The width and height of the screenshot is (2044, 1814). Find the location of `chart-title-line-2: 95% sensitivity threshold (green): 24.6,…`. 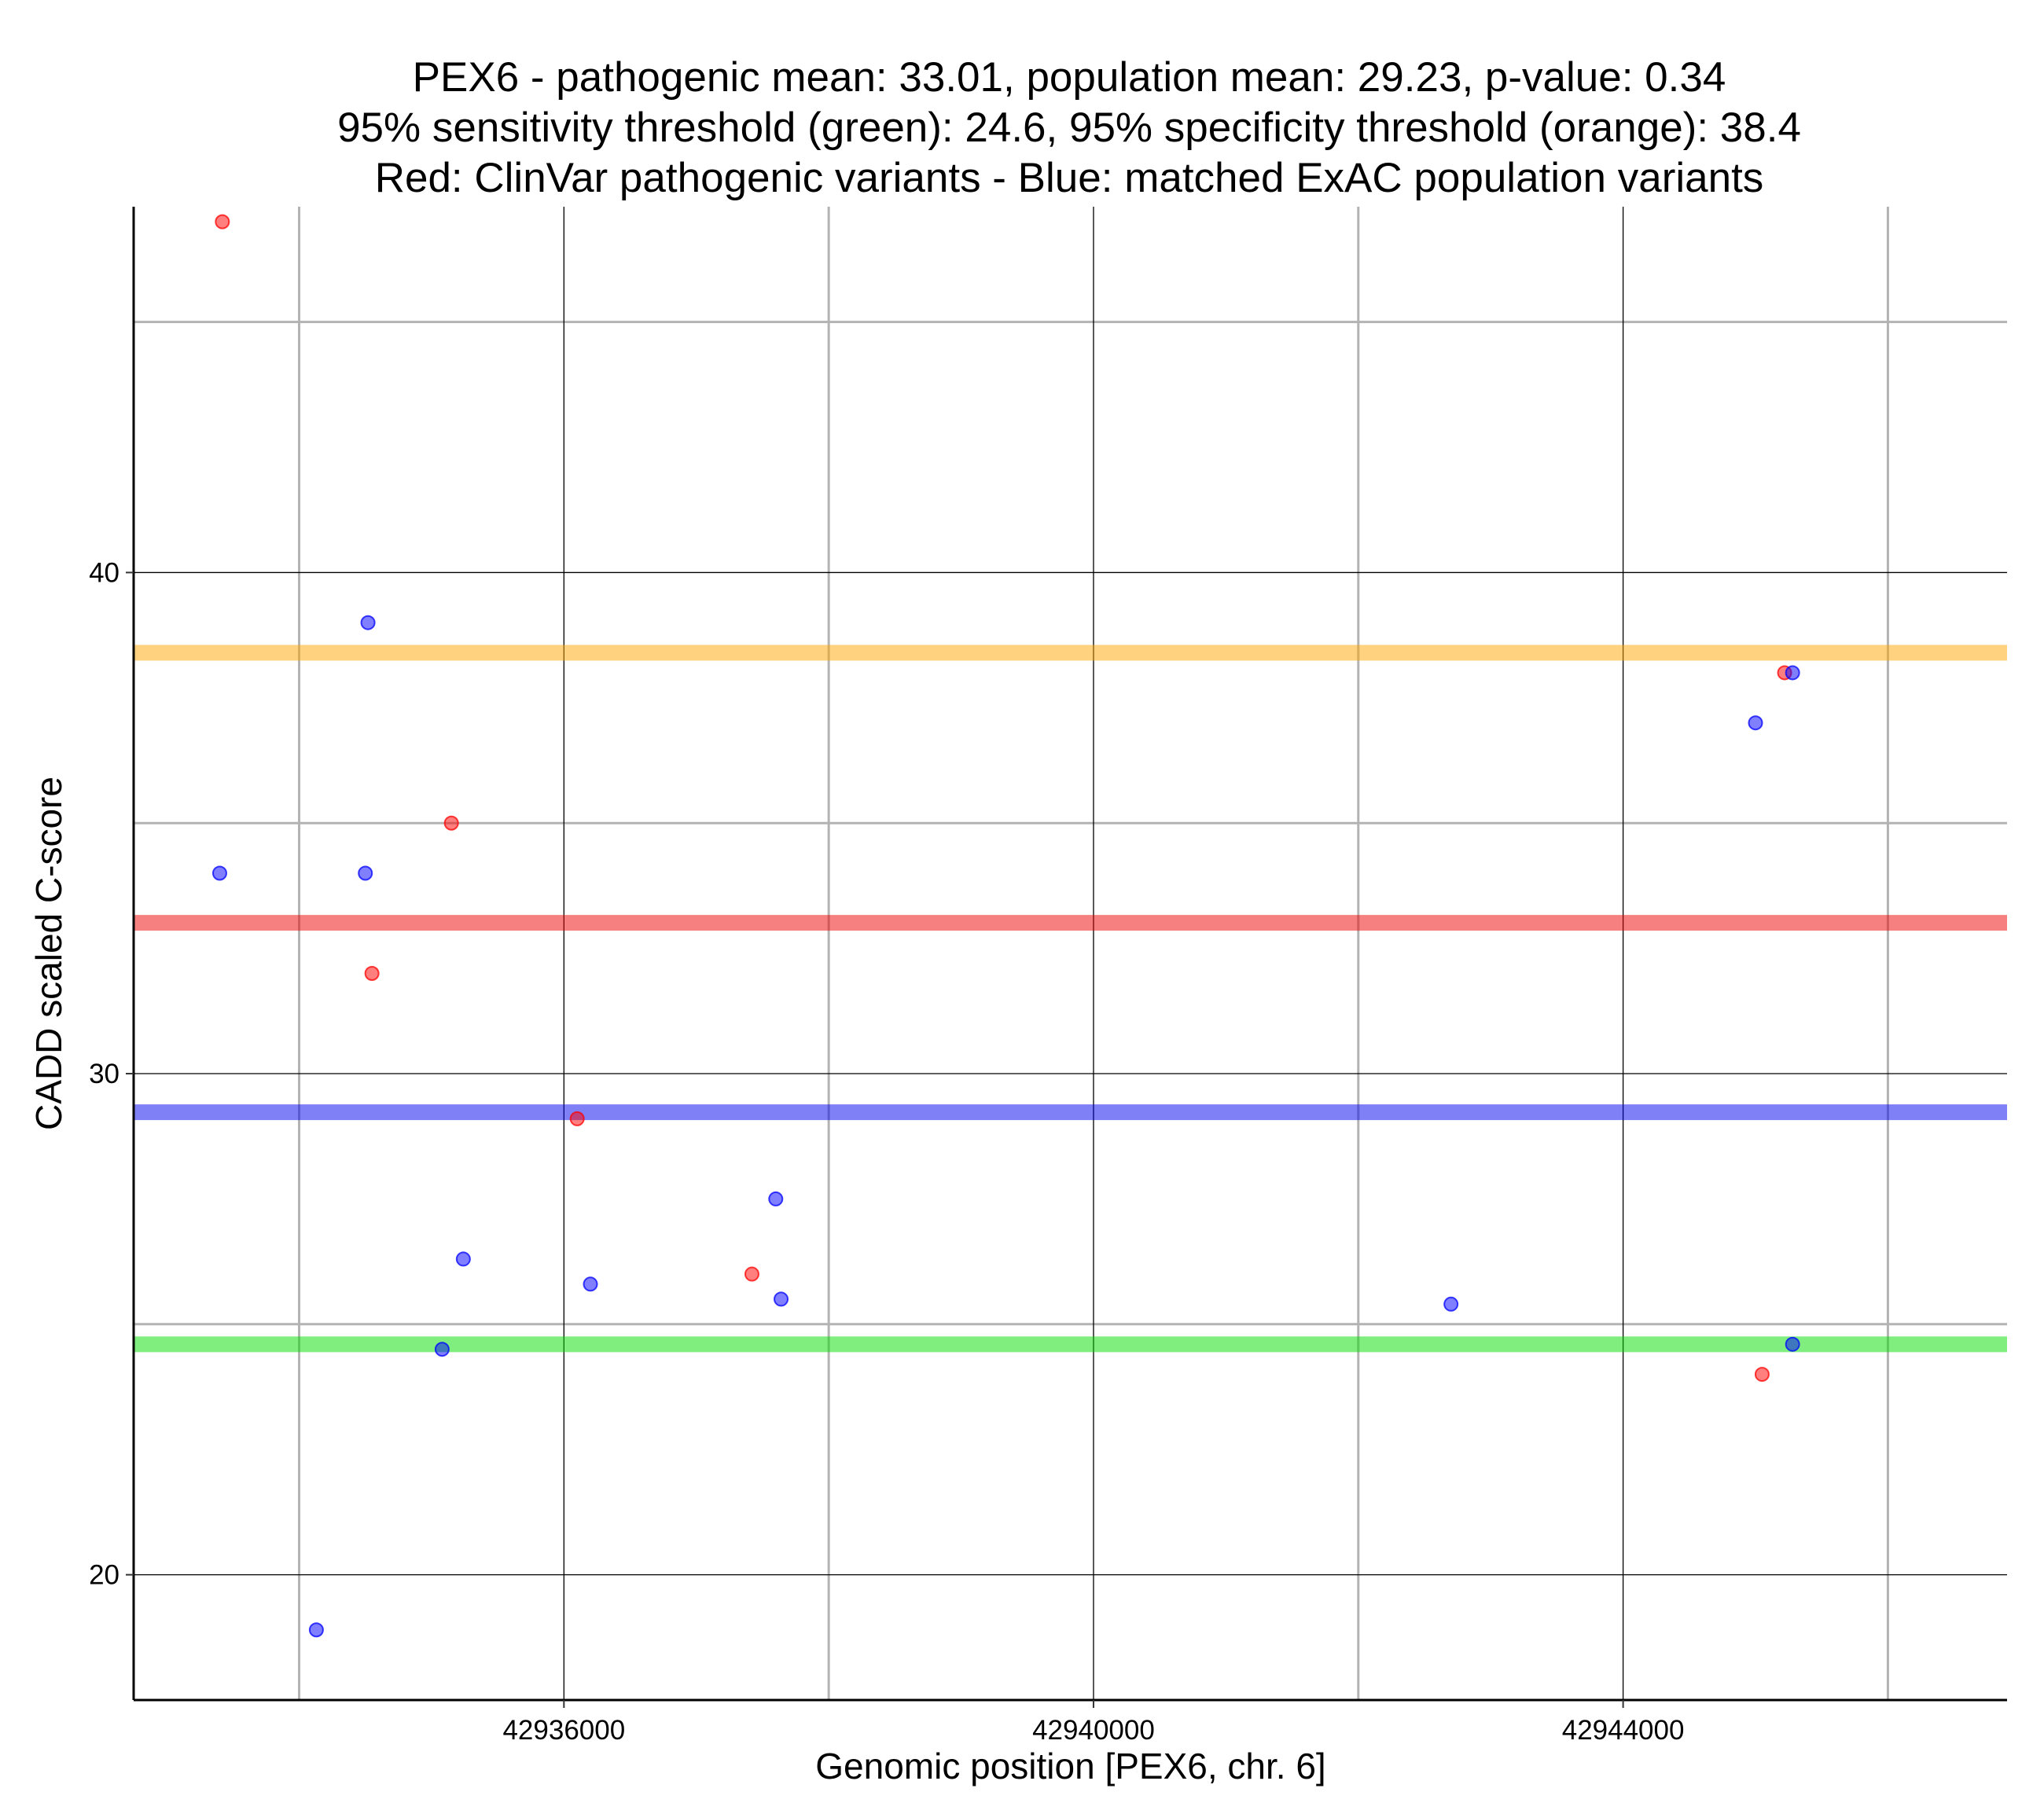

chart-title-line-2: 95% sensitivity threshold (green): 24.6,… is located at coordinates (1069, 128).